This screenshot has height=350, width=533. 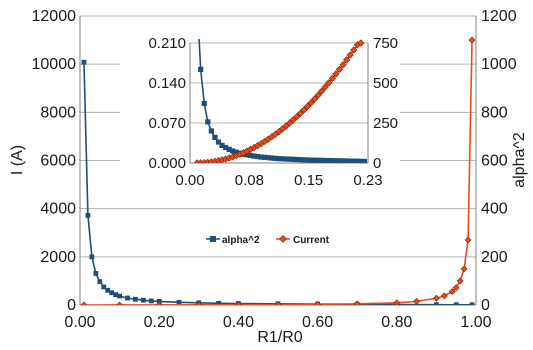 What do you see at coordinates (71, 305) in the screenshot?
I see `main-y-tick-label: 0` at bounding box center [71, 305].